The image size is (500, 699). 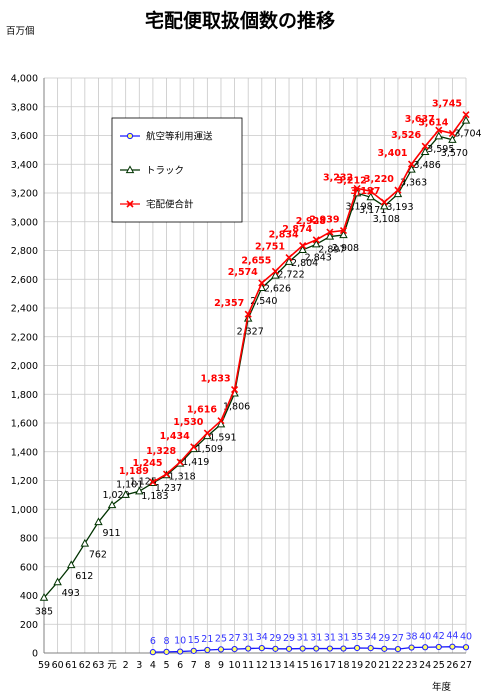 What do you see at coordinates (439, 665) in the screenshot?
I see `x-tick-label: 25` at bounding box center [439, 665].